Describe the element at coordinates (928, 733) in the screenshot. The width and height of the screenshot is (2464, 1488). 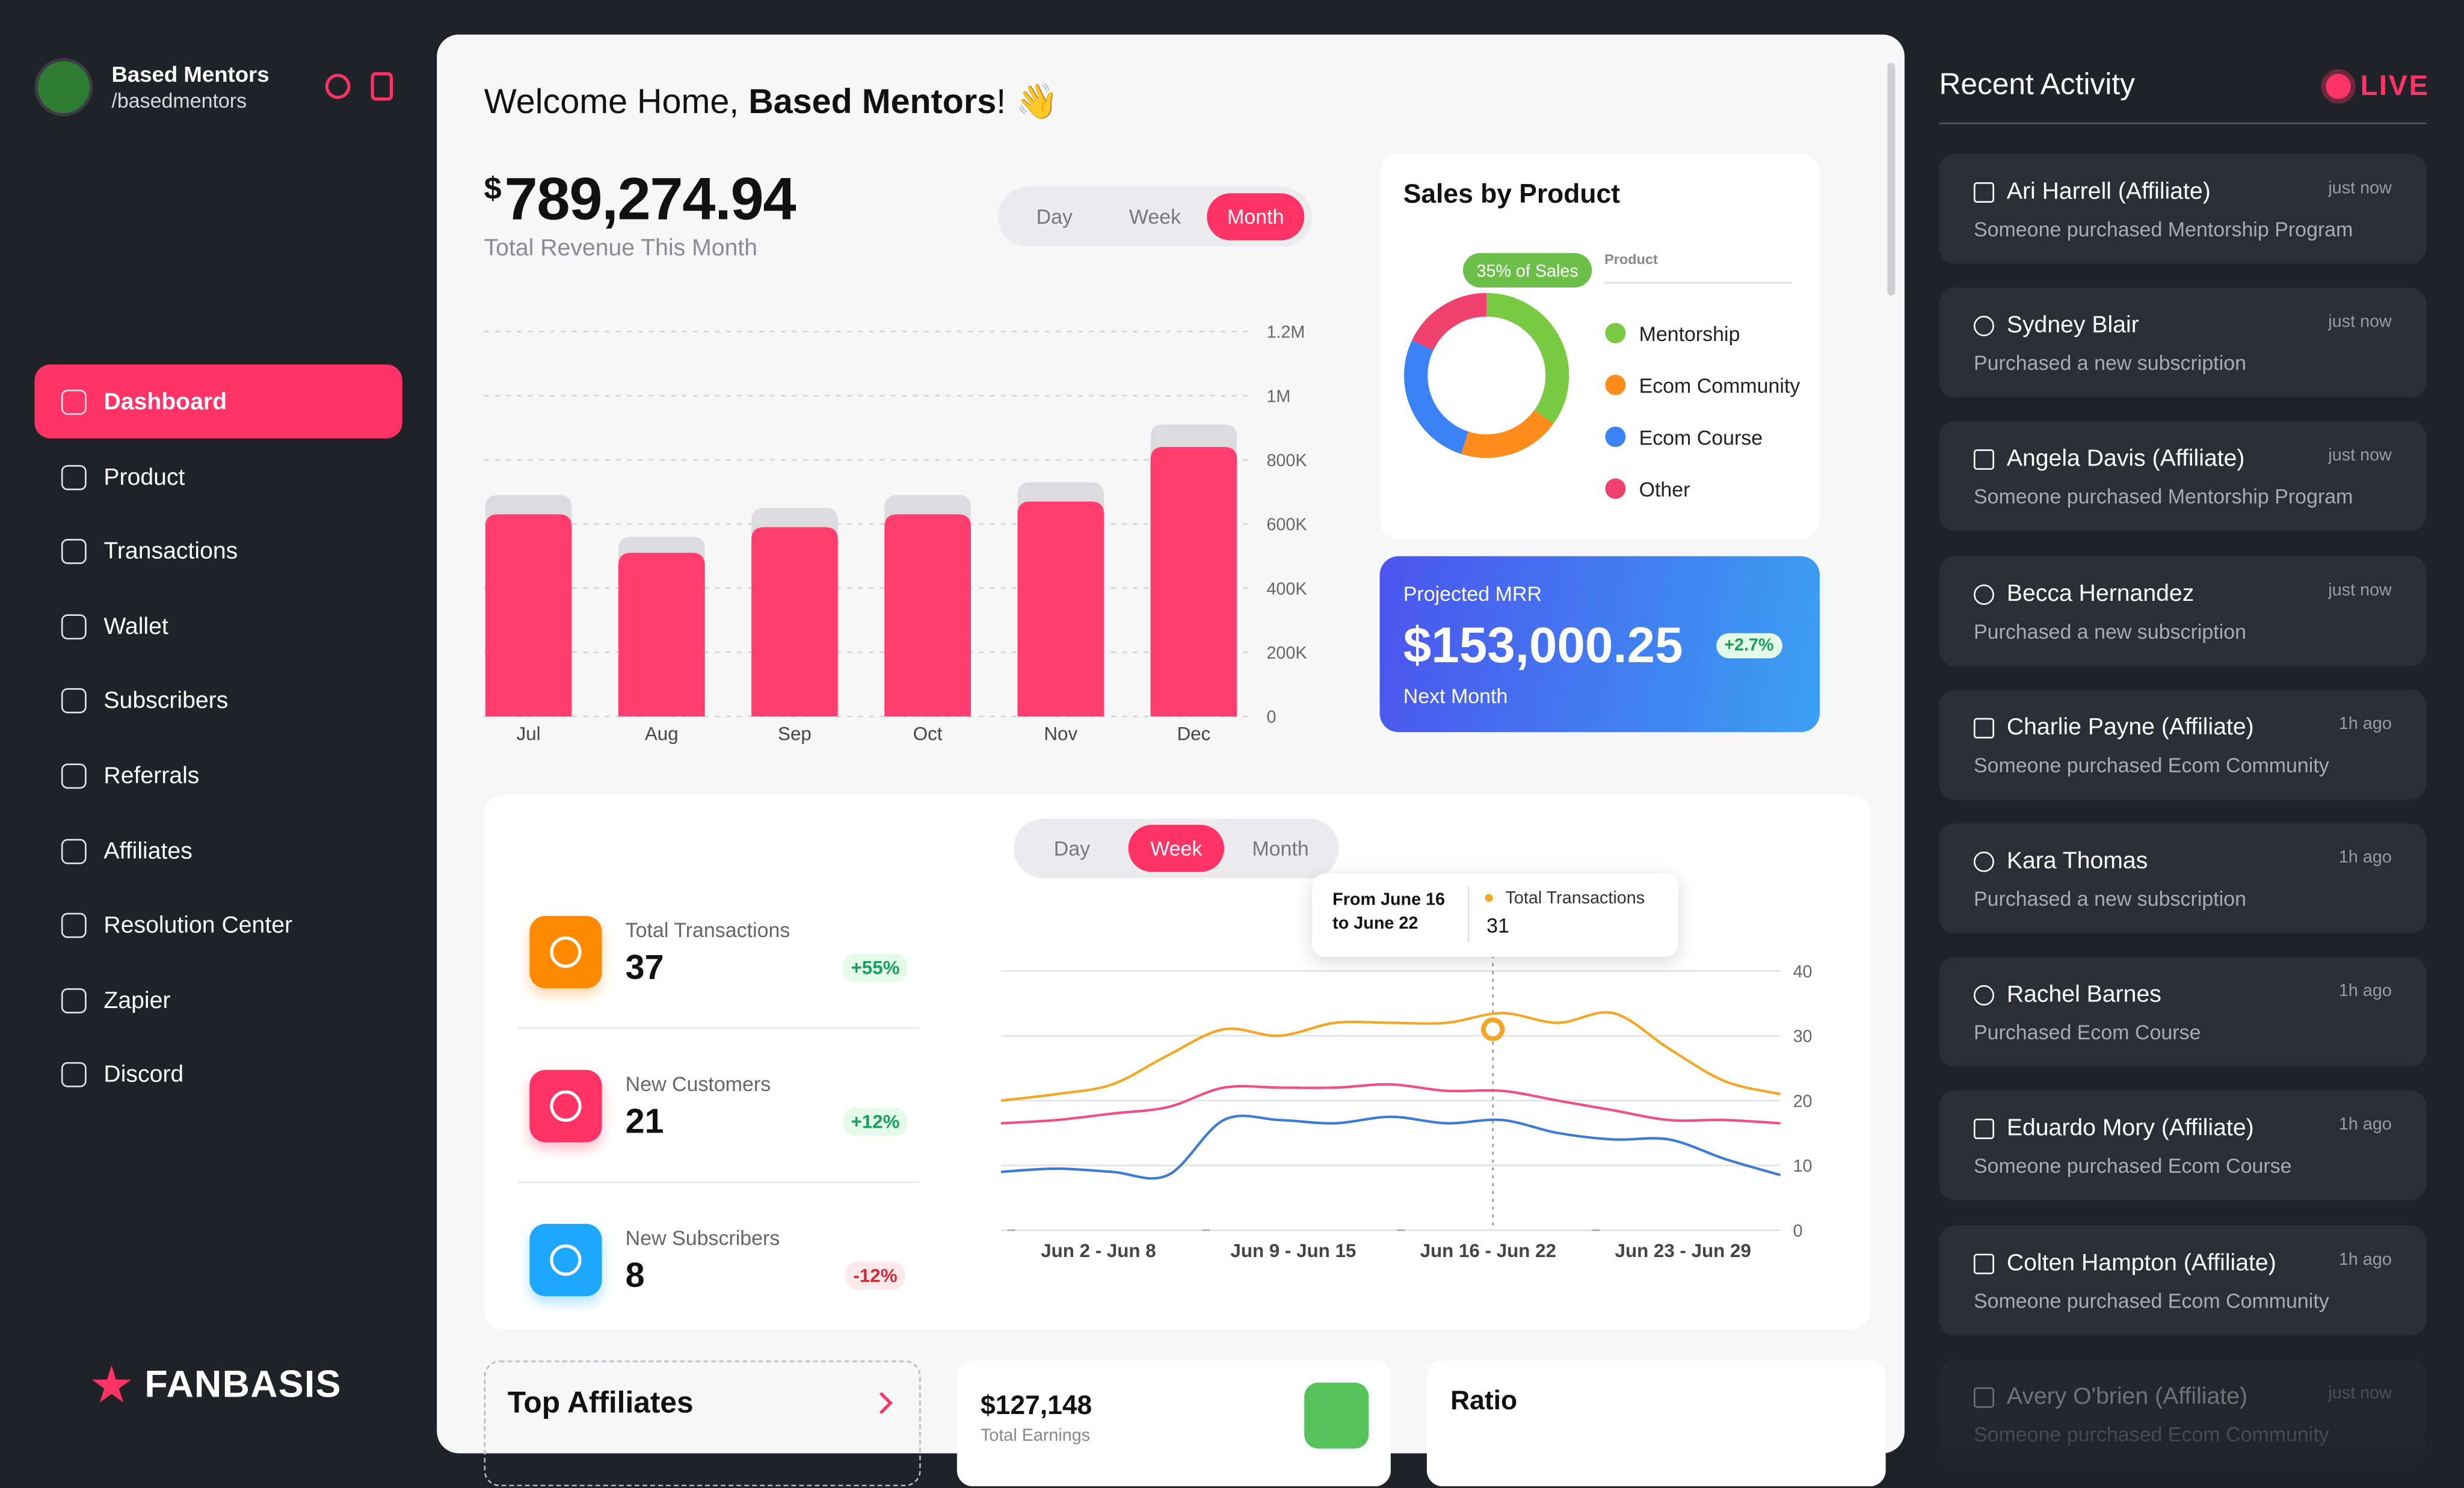
I see `x-tick-label: Oct` at that location.